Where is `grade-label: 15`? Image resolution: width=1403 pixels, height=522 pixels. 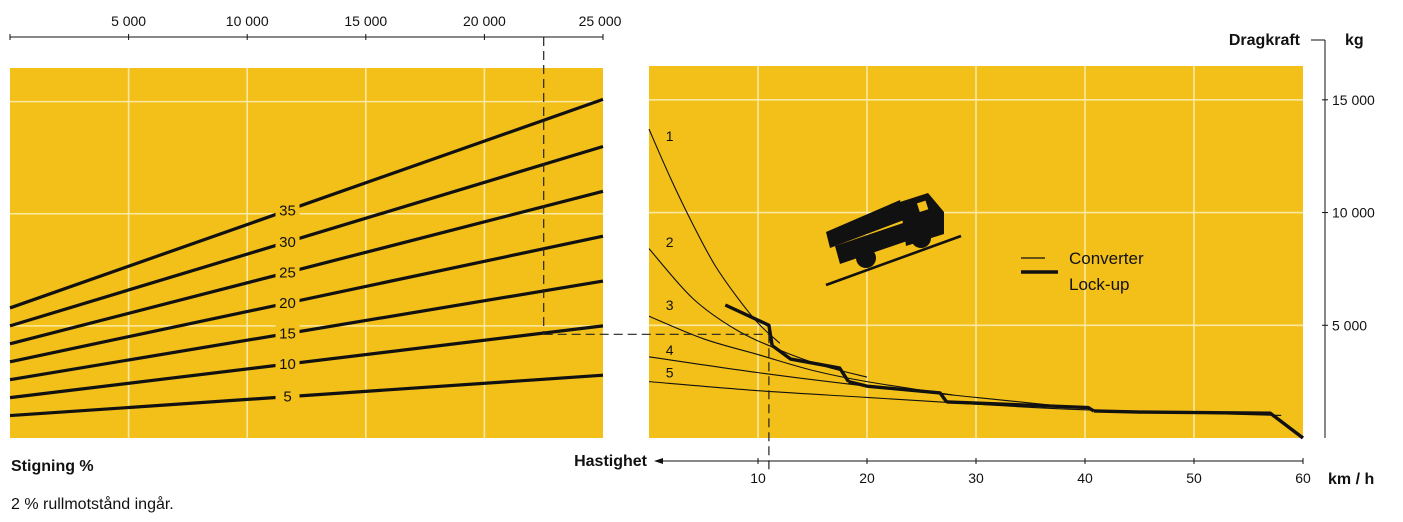
grade-label: 15 is located at coordinates (287, 334).